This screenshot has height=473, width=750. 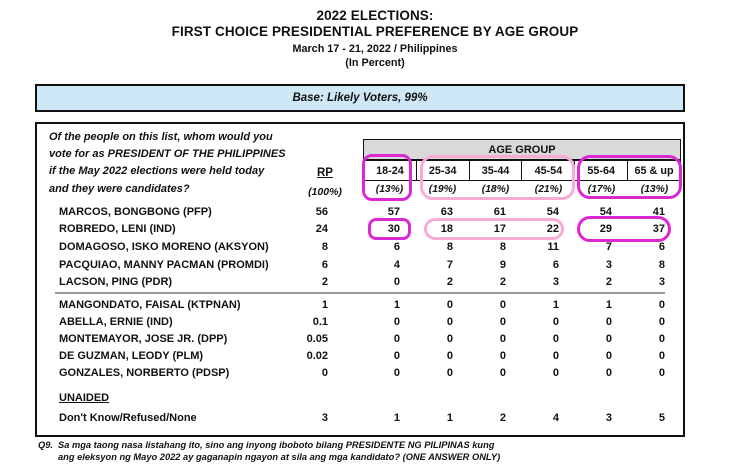 I want to click on age-value: 41, so click(x=658, y=211).